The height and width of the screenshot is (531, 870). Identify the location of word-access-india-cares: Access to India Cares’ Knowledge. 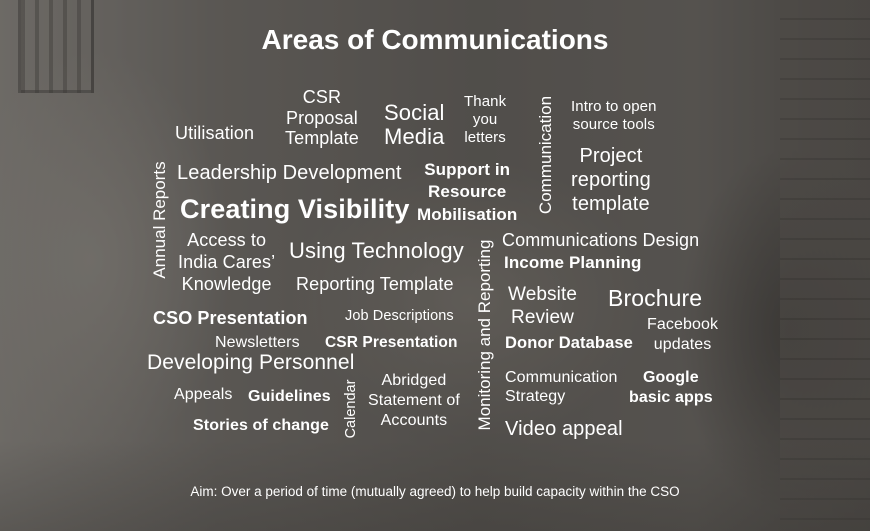
(227, 262).